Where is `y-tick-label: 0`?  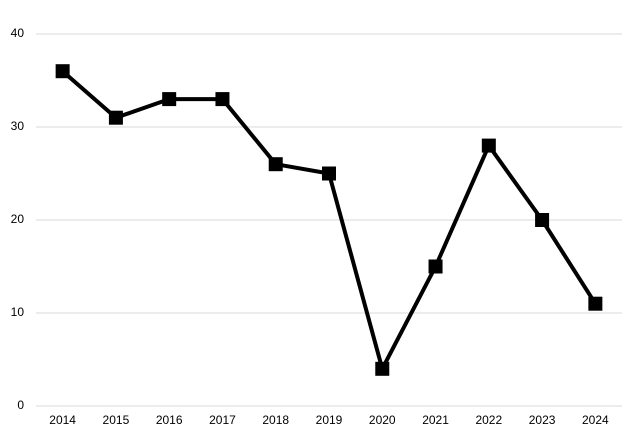
y-tick-label: 0 is located at coordinates (20, 405).